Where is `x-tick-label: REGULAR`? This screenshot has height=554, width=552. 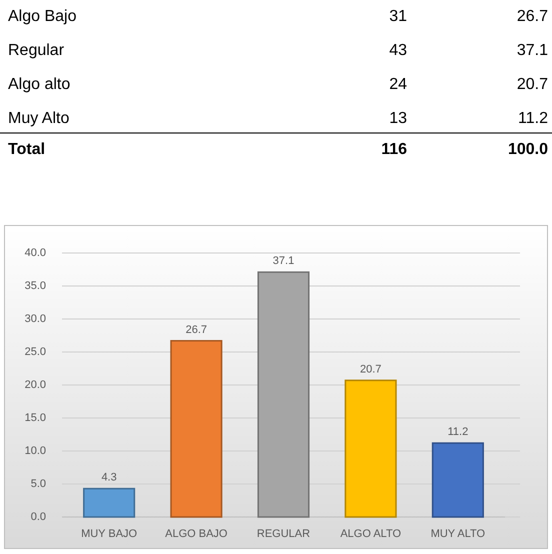
x-tick-label: REGULAR is located at coordinates (283, 534).